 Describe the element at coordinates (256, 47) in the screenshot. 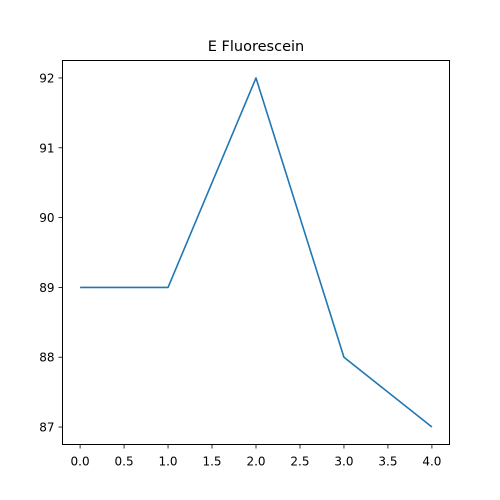

I see `chart-title: E Fluorescein` at that location.